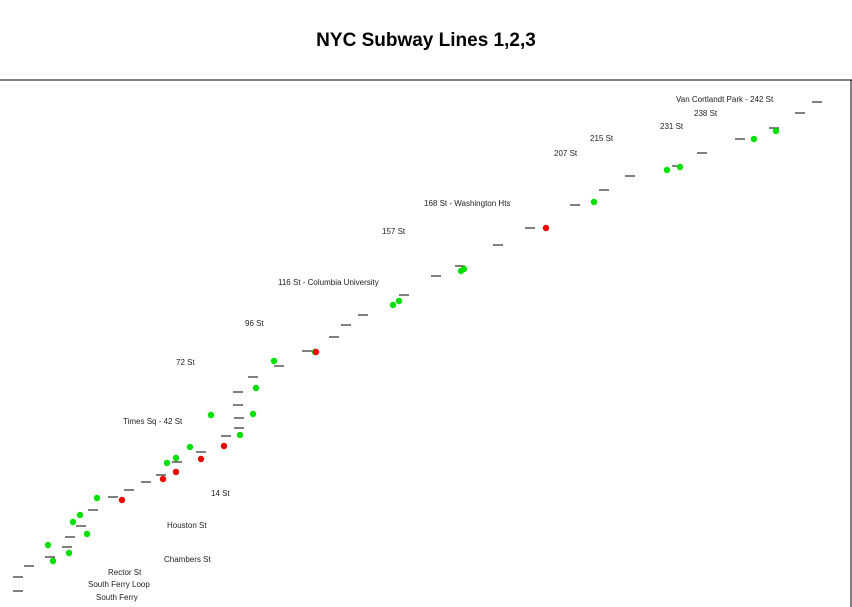 This screenshot has height=607, width=852. Describe the element at coordinates (706, 113) in the screenshot. I see `station-label: 238 St` at that location.